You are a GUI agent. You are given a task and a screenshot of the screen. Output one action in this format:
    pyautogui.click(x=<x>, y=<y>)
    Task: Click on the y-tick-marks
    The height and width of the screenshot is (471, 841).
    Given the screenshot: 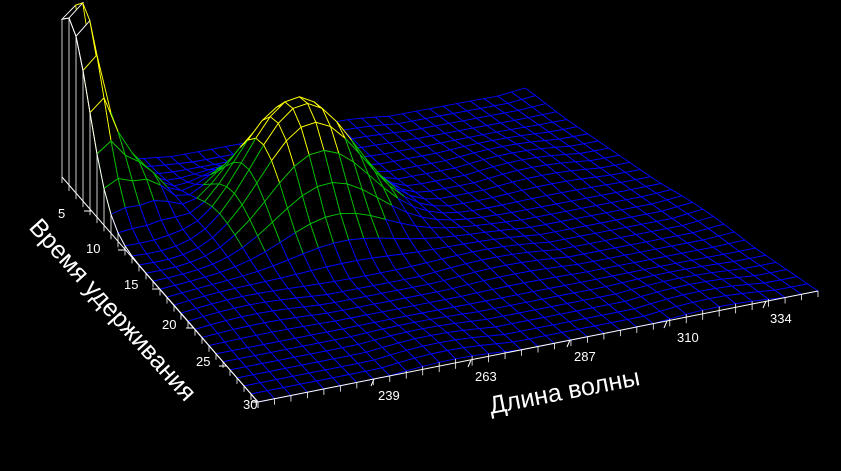 What is the action you would take?
    pyautogui.click(x=171, y=306)
    